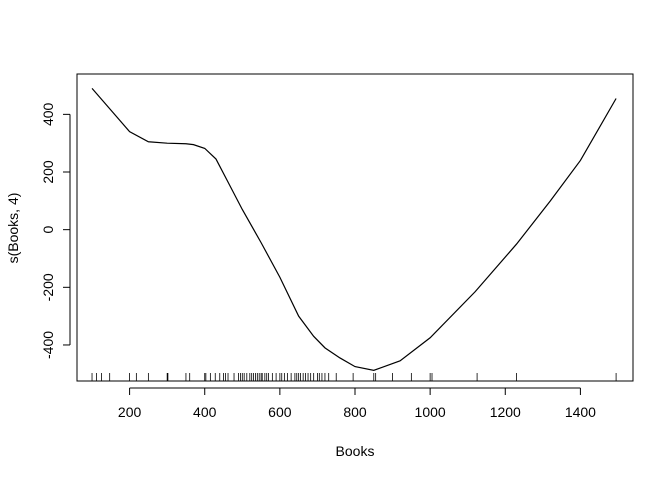 Image resolution: width=672 pixels, height=480 pixels. Describe the element at coordinates (430, 412) in the screenshot. I see `x-tick-label: 1000` at that location.